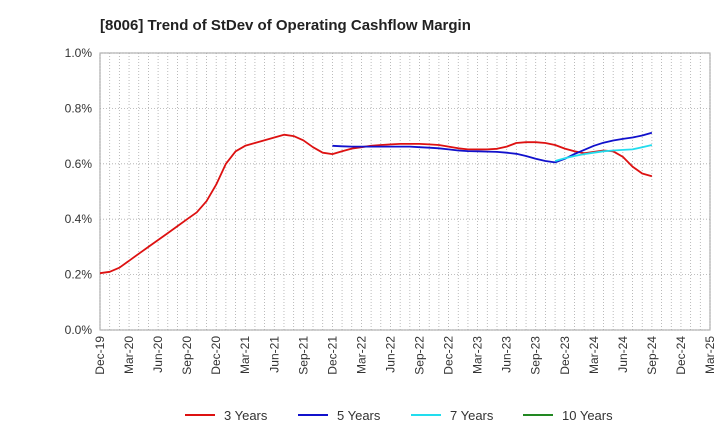 The width and height of the screenshot is (720, 440). I want to click on x-tick-label: Sep-24, so click(652, 355).